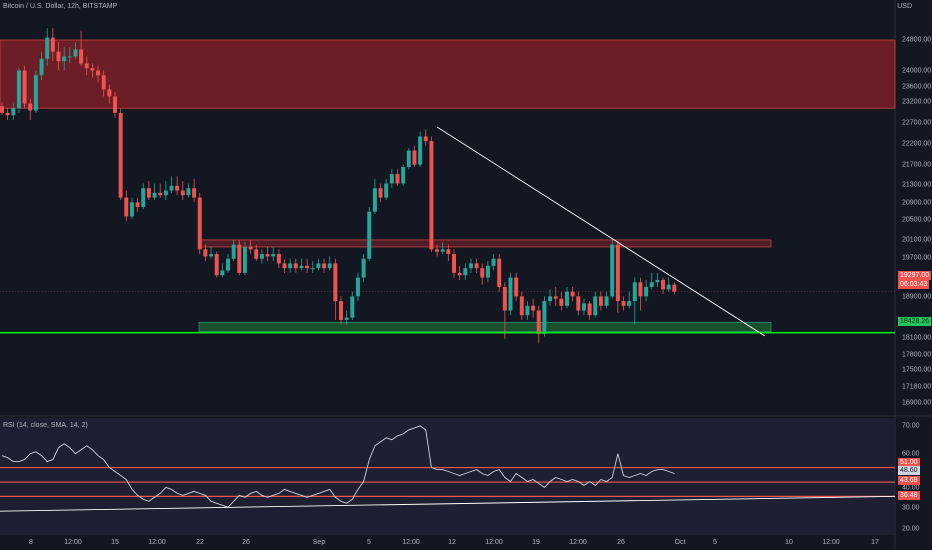  Describe the element at coordinates (536, 542) in the screenshot. I see `date-axis-label: 19` at that location.